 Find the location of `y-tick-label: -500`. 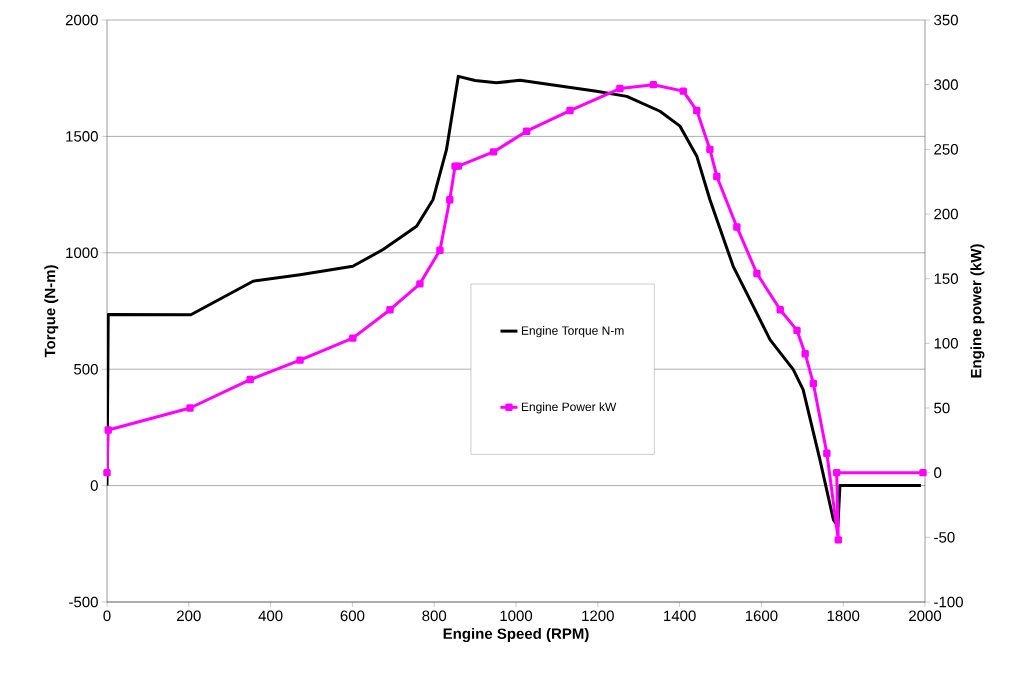

y-tick-label: -500 is located at coordinates (83, 602).